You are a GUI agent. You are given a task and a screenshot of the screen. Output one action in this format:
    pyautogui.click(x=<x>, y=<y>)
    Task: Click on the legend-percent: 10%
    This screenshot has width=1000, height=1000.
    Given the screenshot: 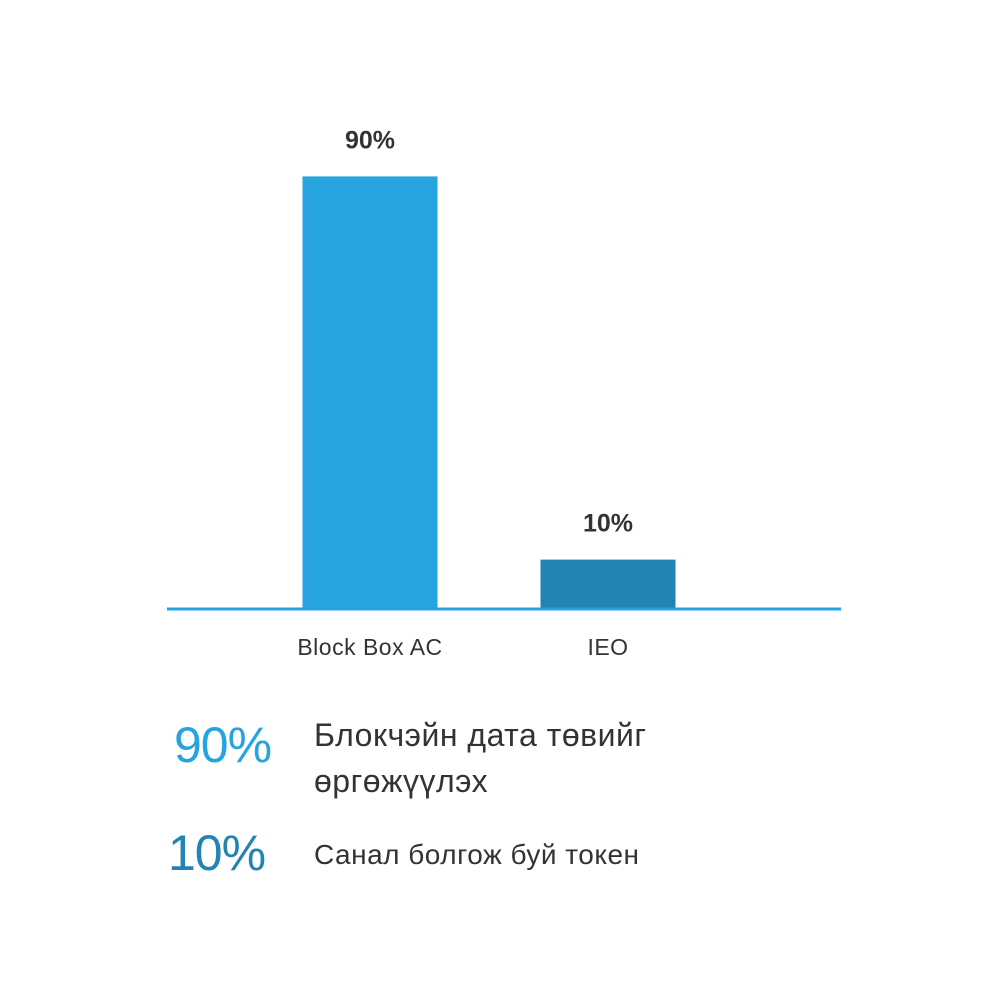 What is the action you would take?
    pyautogui.click(x=217, y=853)
    